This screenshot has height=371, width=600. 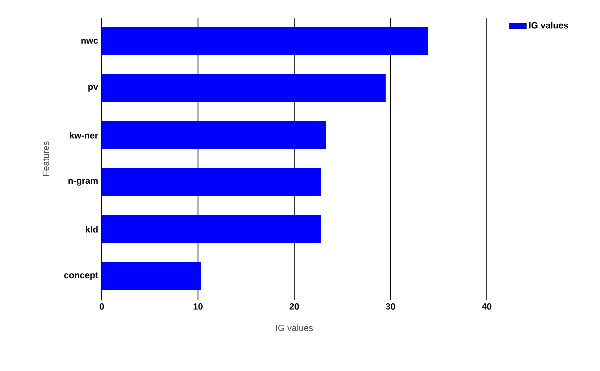 What do you see at coordinates (81, 276) in the screenshot?
I see `y-tick-label: concept` at bounding box center [81, 276].